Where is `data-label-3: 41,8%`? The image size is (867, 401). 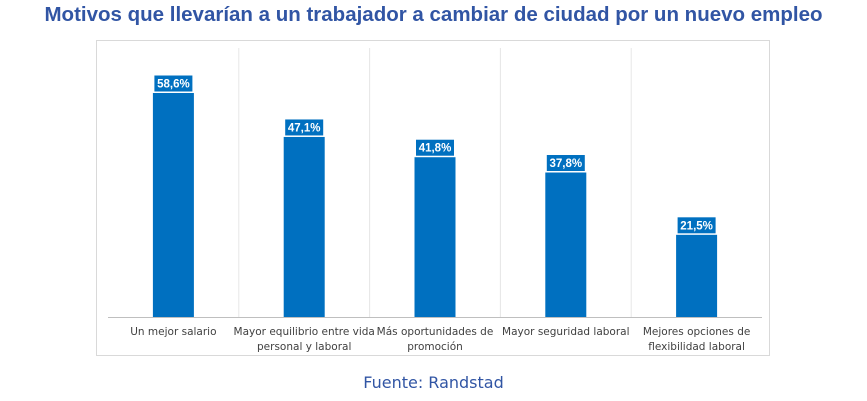 data-label-3: 41,8% is located at coordinates (435, 149).